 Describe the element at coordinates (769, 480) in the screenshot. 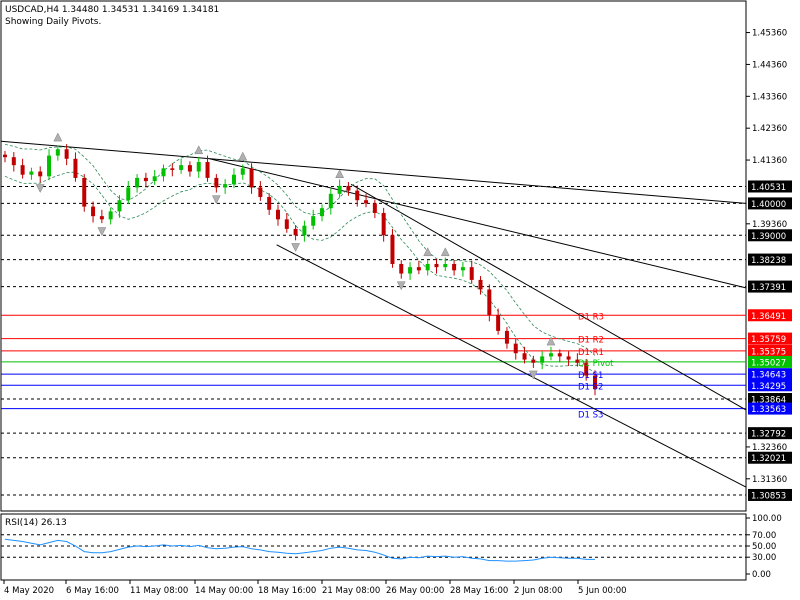

I see `price-tick-label: 1.31360` at that location.